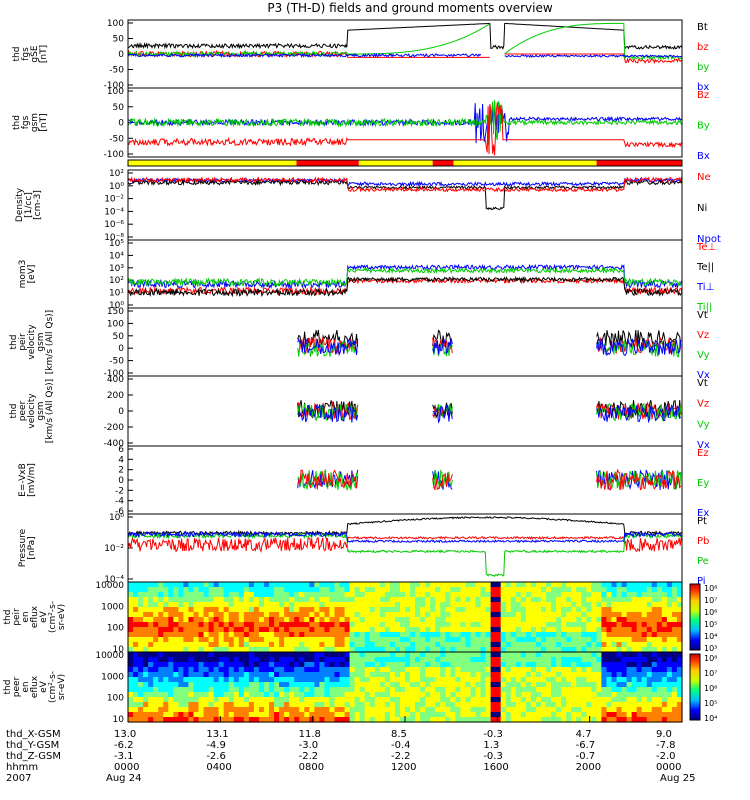 This screenshot has height=800, width=750. I want to click on ytick-label: 100, so click(115, 699).